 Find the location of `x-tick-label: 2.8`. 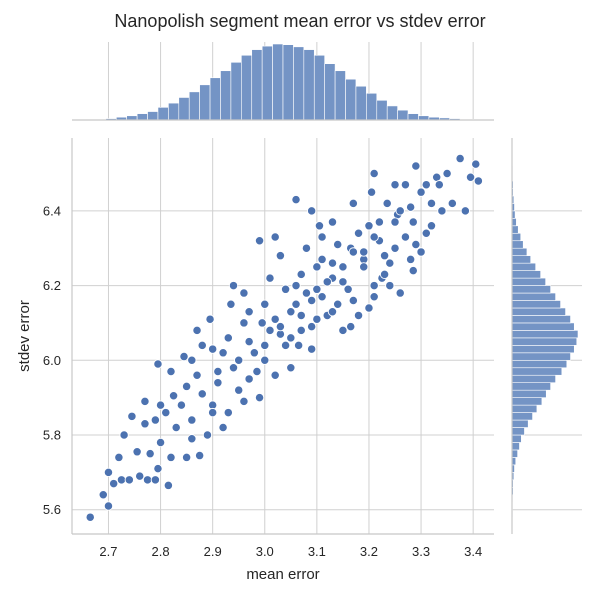

x-tick-label: 2.8 is located at coordinates (161, 551).